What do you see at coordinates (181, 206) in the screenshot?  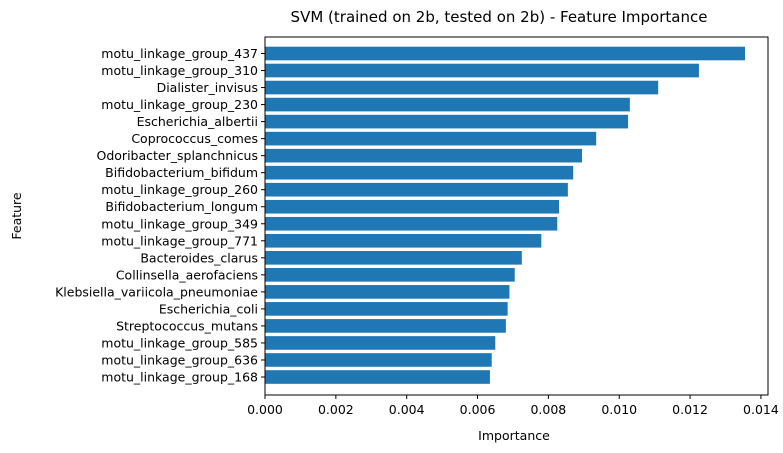 I see `y-tick-label: Bifidobacterium_longum` at bounding box center [181, 206].